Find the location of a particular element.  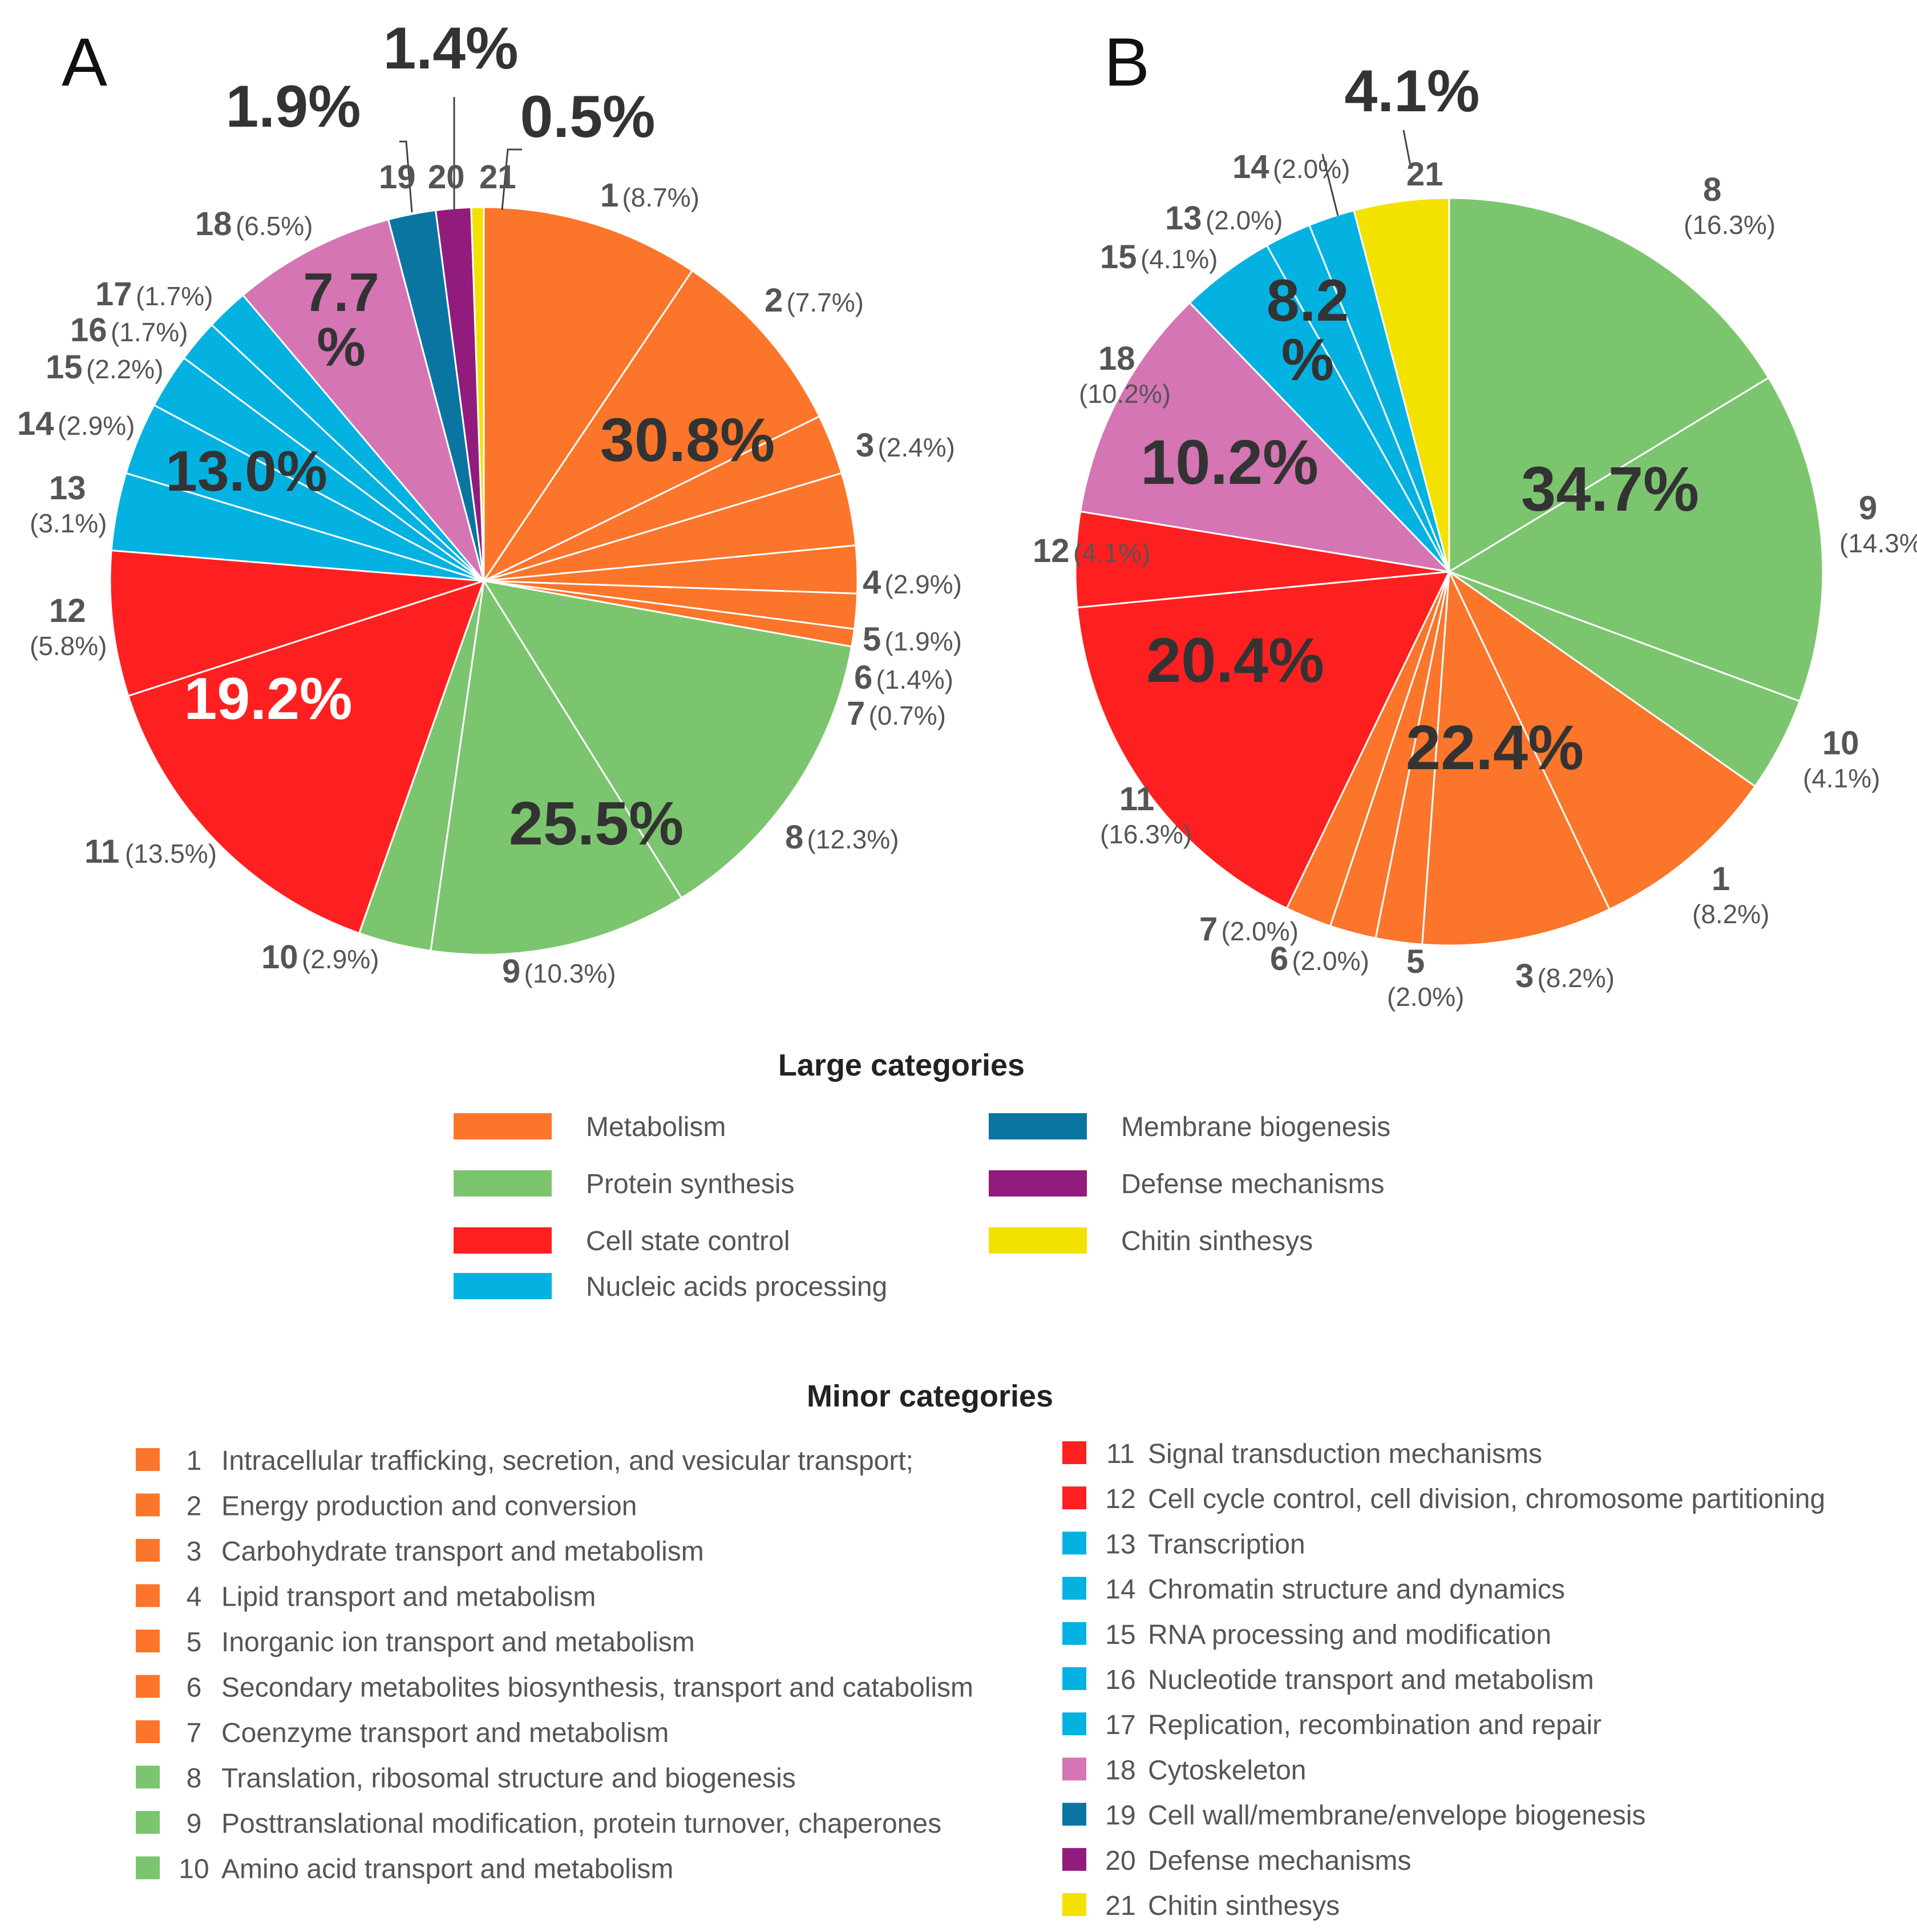

minor-legend-label-2: Energy production and conversion is located at coordinates (429, 1507).